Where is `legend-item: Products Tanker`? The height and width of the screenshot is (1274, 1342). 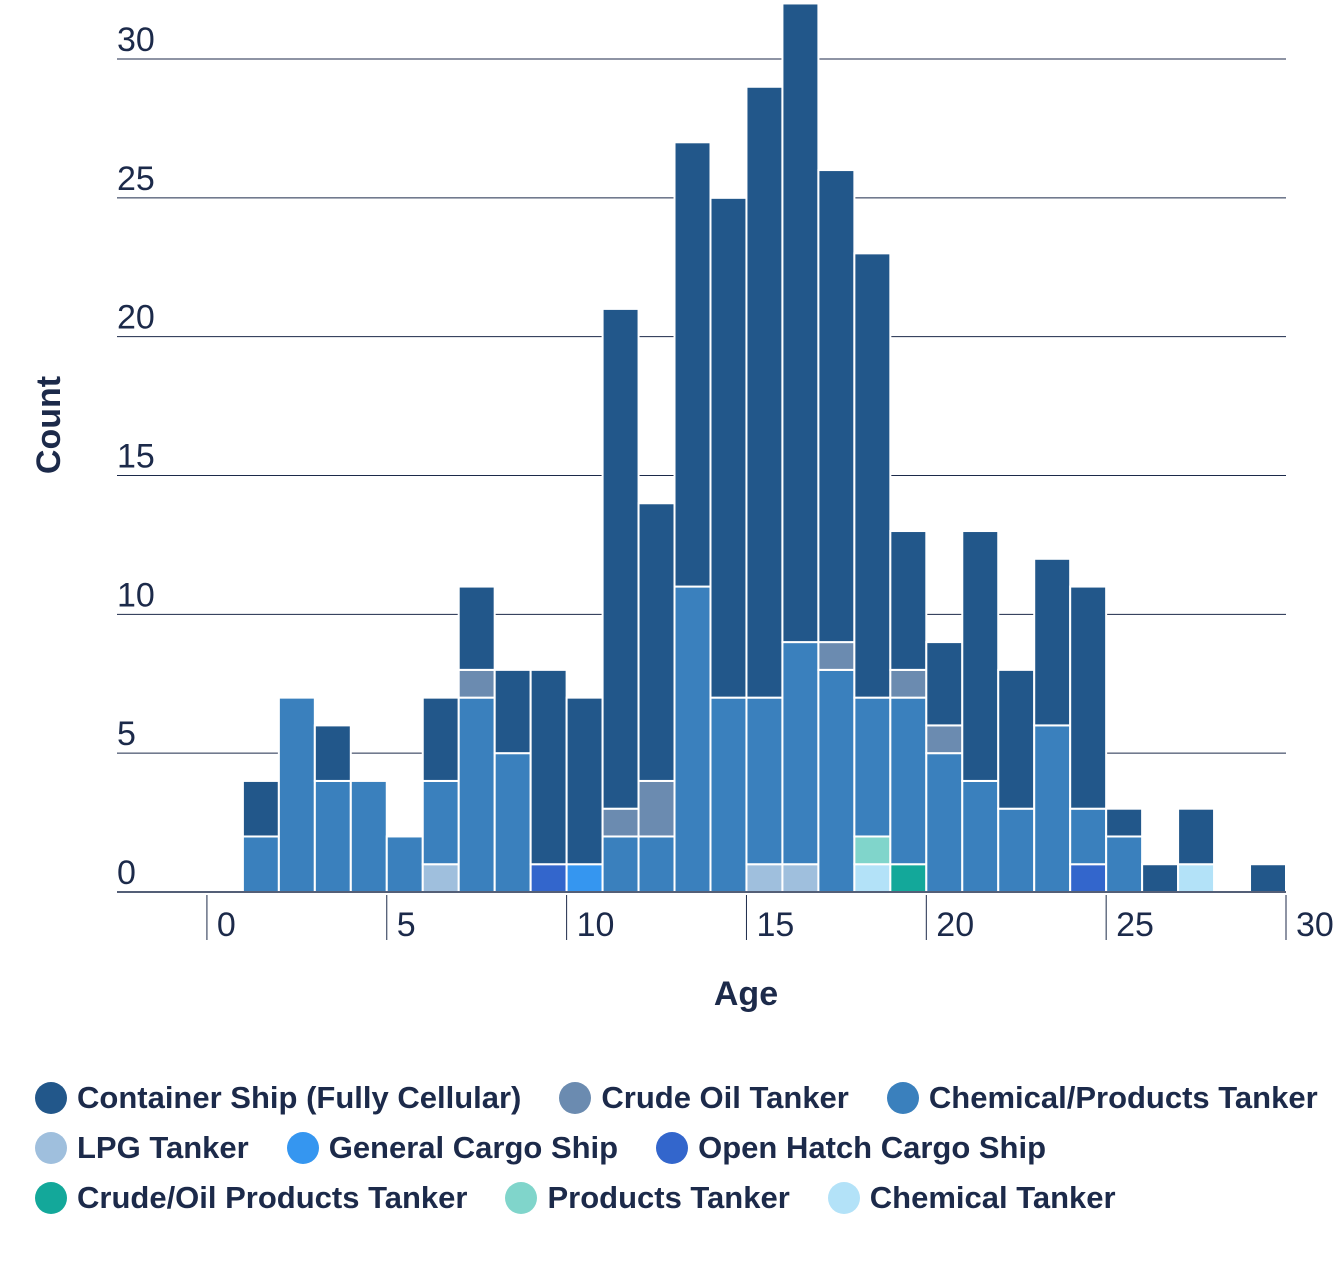 legend-item: Products Tanker is located at coordinates (647, 1198).